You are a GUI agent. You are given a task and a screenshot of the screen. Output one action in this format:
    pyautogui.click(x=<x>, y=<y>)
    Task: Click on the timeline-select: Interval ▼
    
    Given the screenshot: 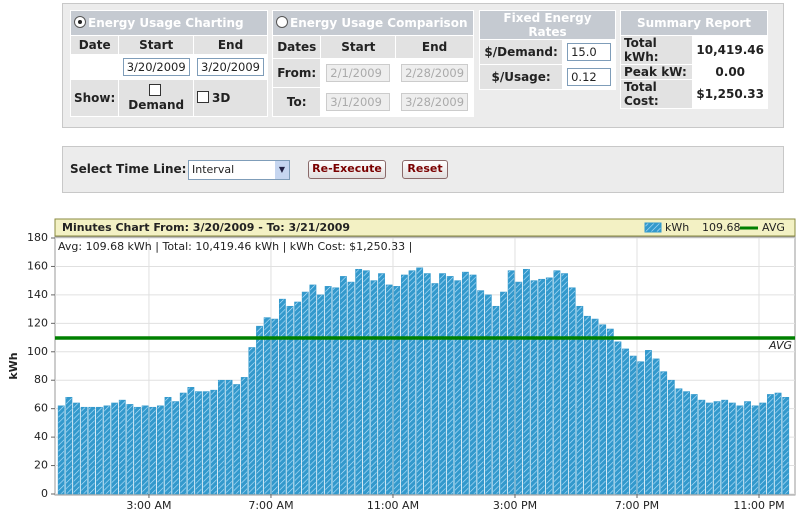 What is the action you would take?
    pyautogui.click(x=239, y=170)
    